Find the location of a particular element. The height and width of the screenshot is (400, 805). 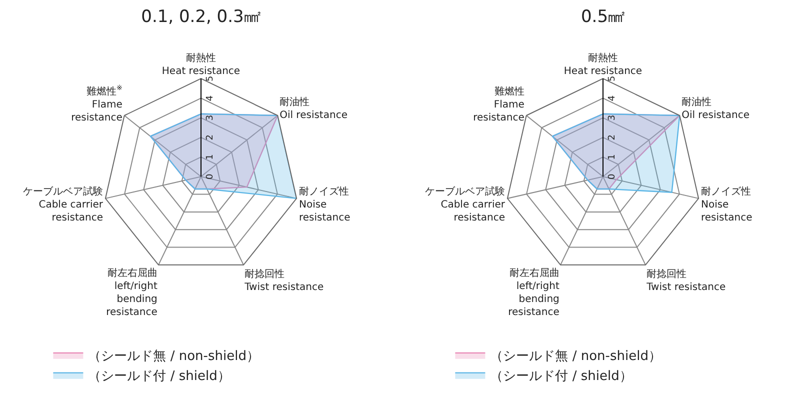

chart-title: 0.1, 0.2, 0.3㎟ is located at coordinates (201, 16).